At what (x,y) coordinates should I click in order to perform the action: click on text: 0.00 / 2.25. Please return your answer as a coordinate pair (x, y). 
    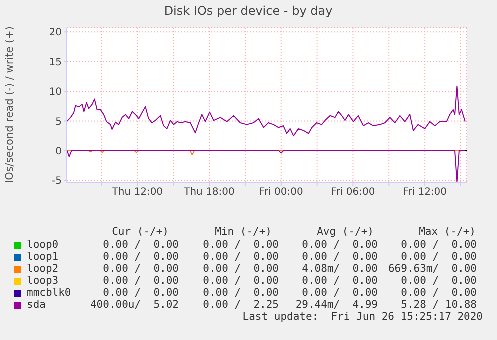
    Looking at the image, I should click on (241, 305).